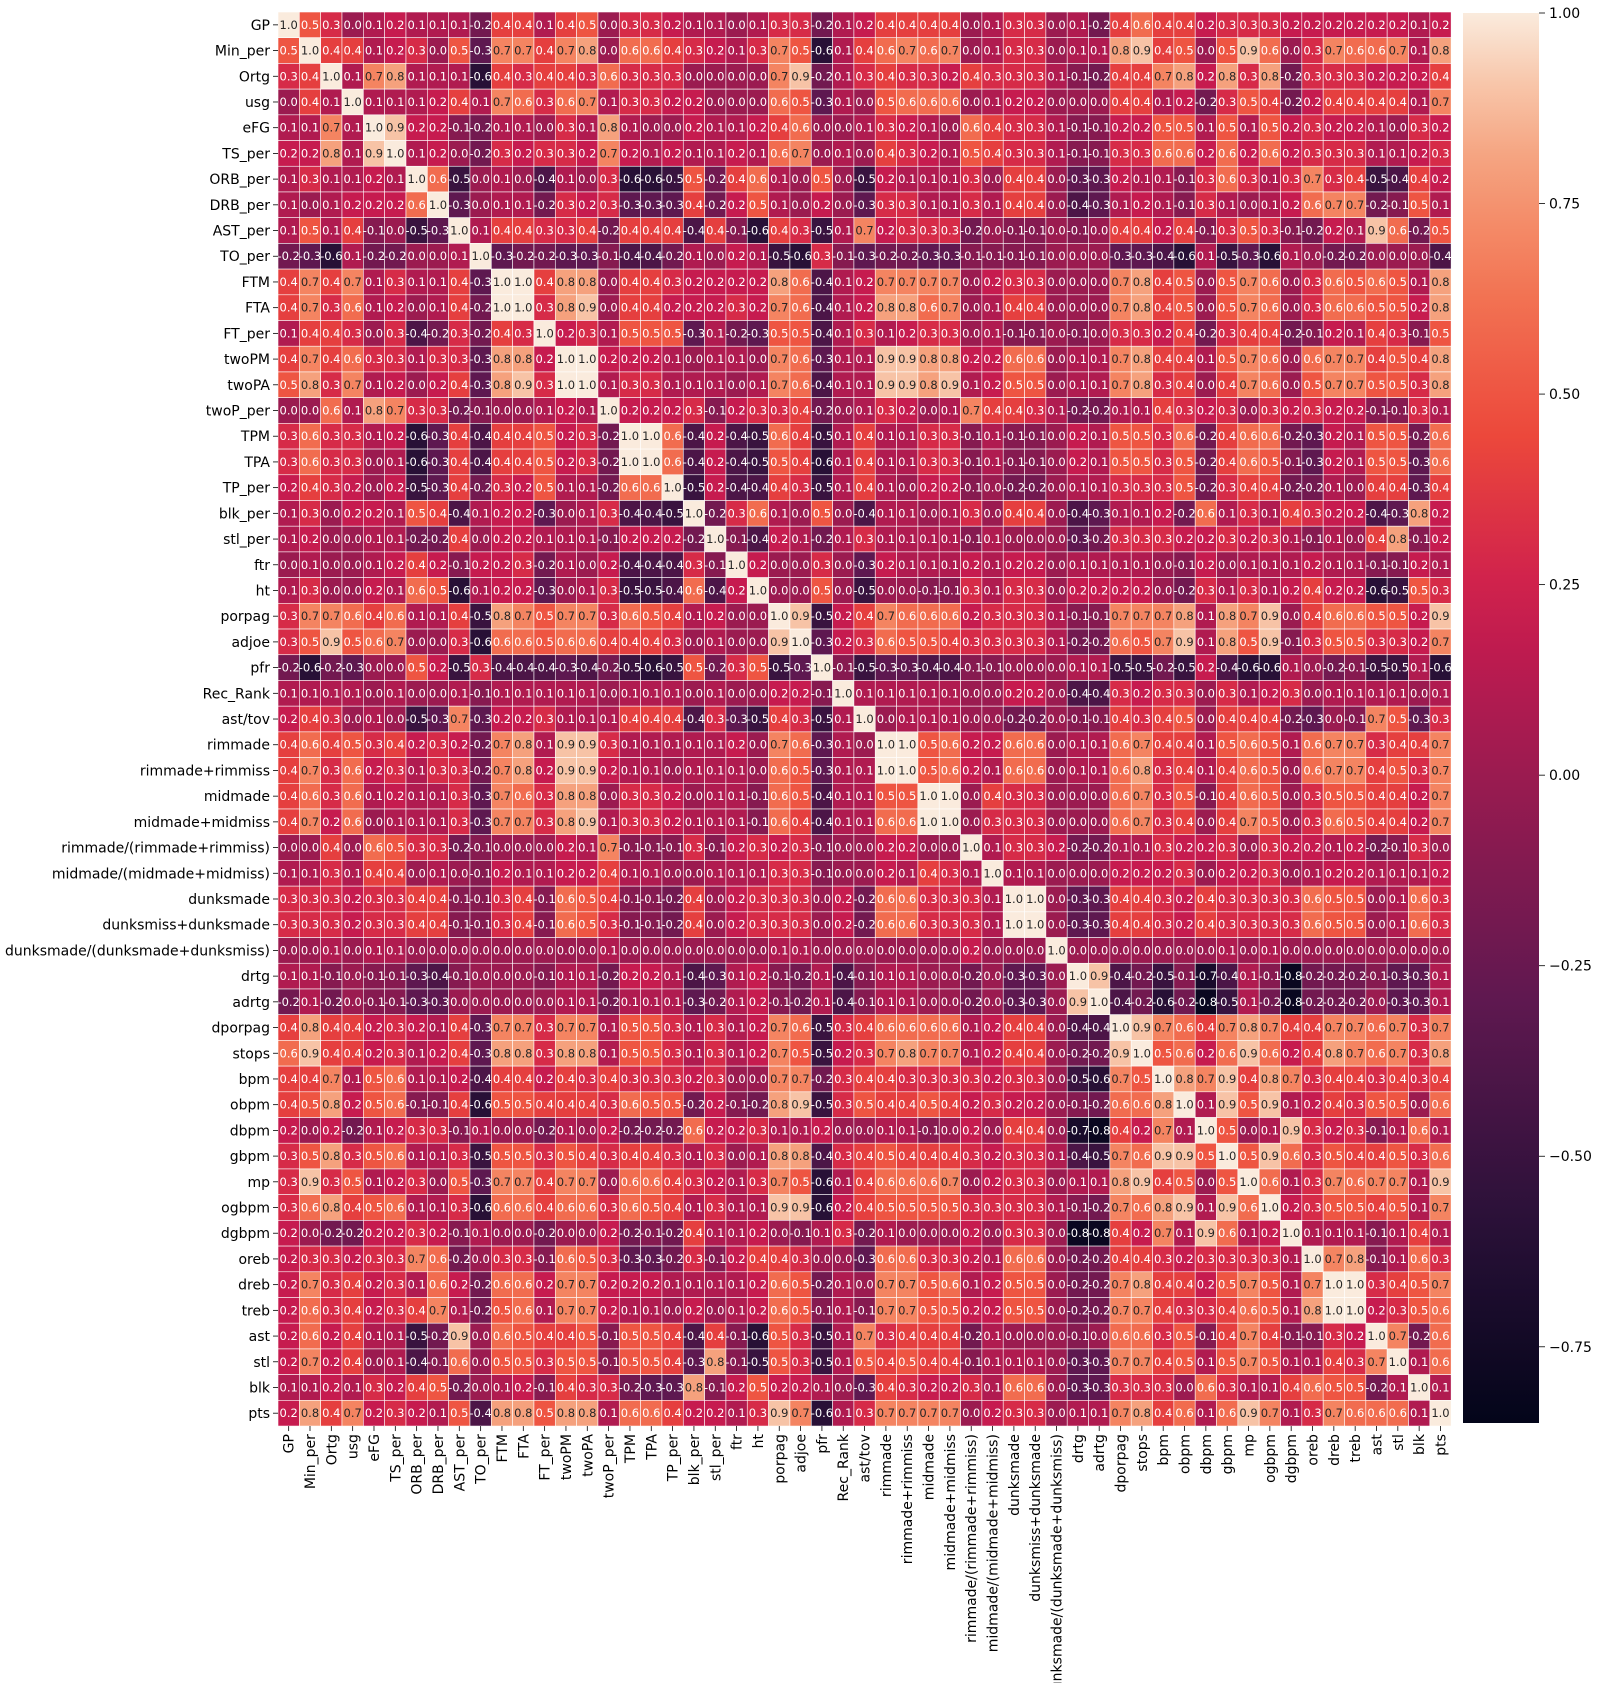  Describe the element at coordinates (630, 668) in the screenshot. I see `cell-value-label: -0.5` at that location.